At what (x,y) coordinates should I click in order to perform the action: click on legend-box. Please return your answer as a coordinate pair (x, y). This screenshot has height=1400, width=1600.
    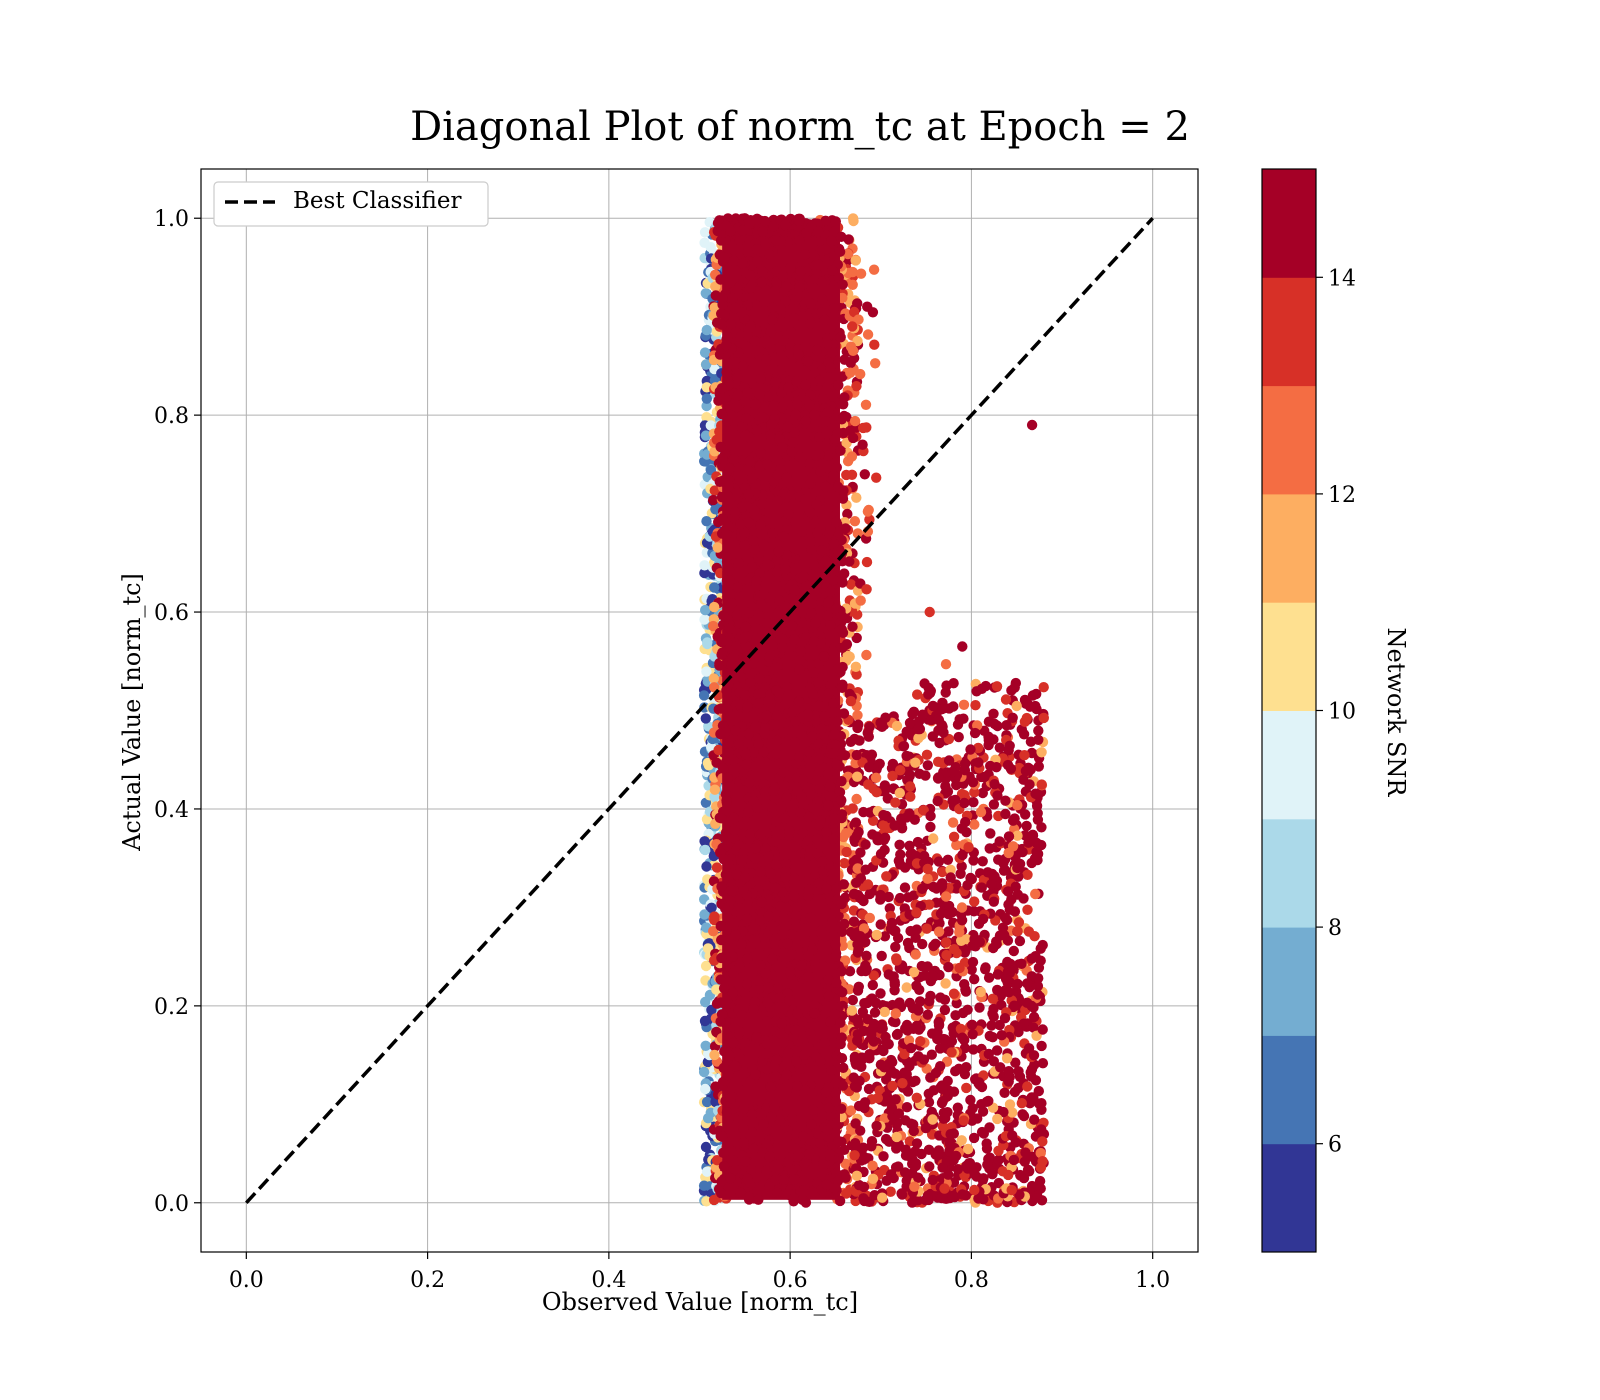
    Looking at the image, I should click on (351, 204).